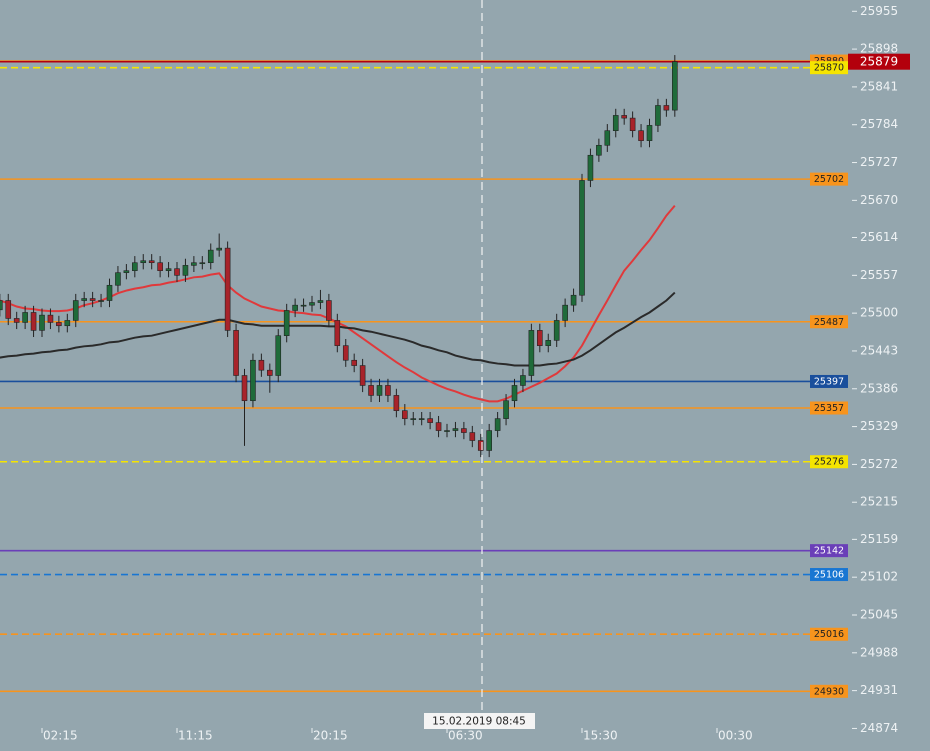 The height and width of the screenshot is (751, 930). I want to click on y-tick-label: 25670, so click(879, 200).